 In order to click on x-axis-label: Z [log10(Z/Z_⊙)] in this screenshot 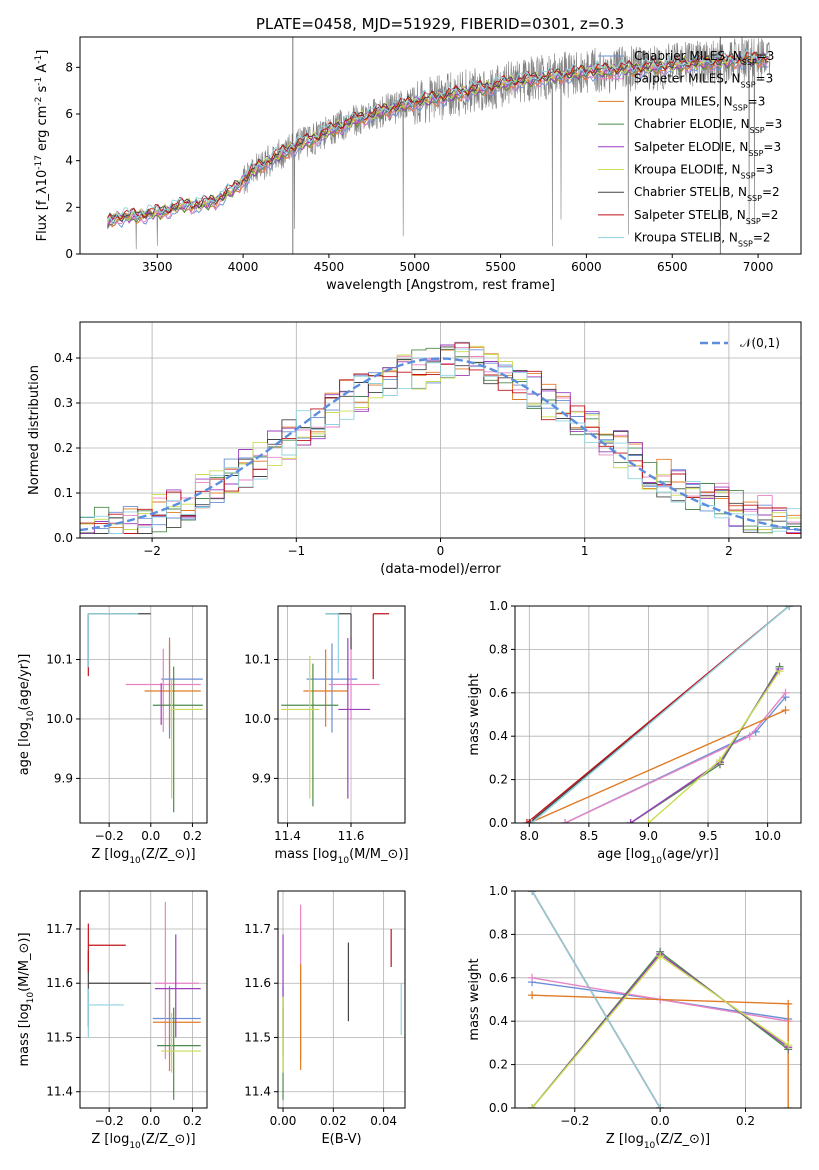, I will do `click(143, 1141)`.